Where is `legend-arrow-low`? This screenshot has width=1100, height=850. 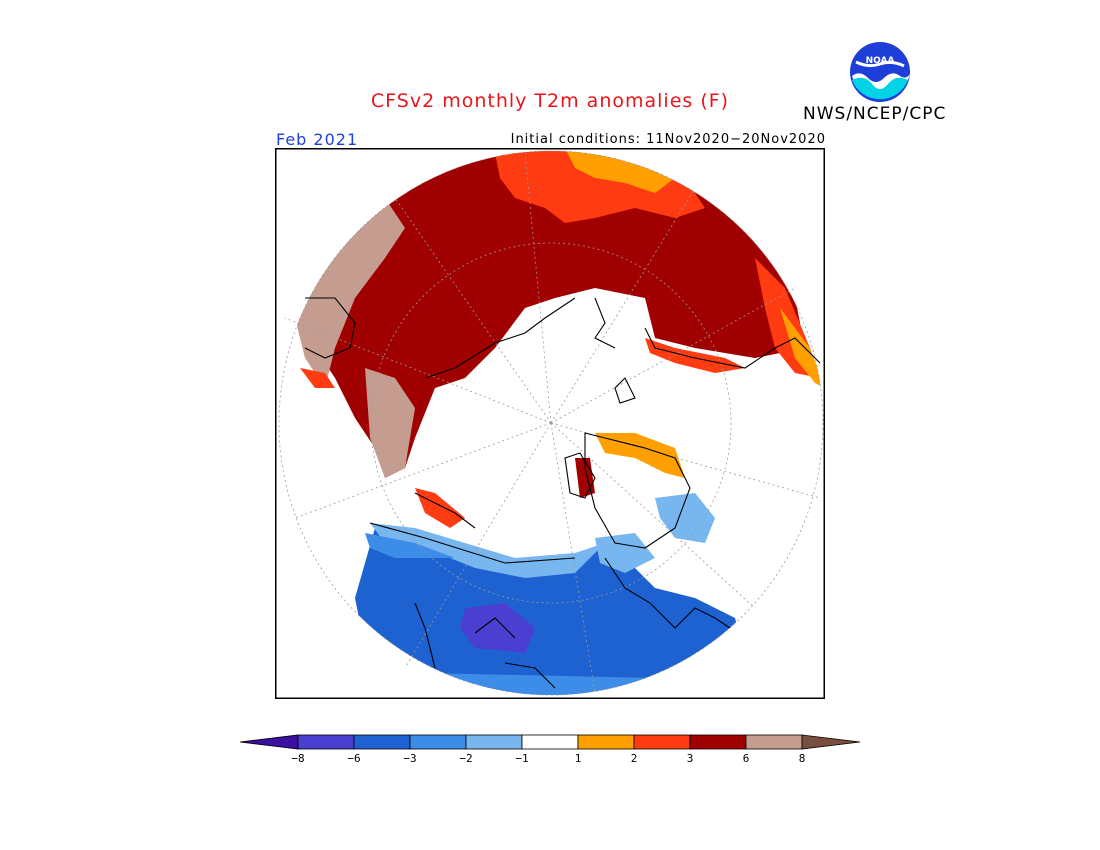 legend-arrow-low is located at coordinates (269, 742).